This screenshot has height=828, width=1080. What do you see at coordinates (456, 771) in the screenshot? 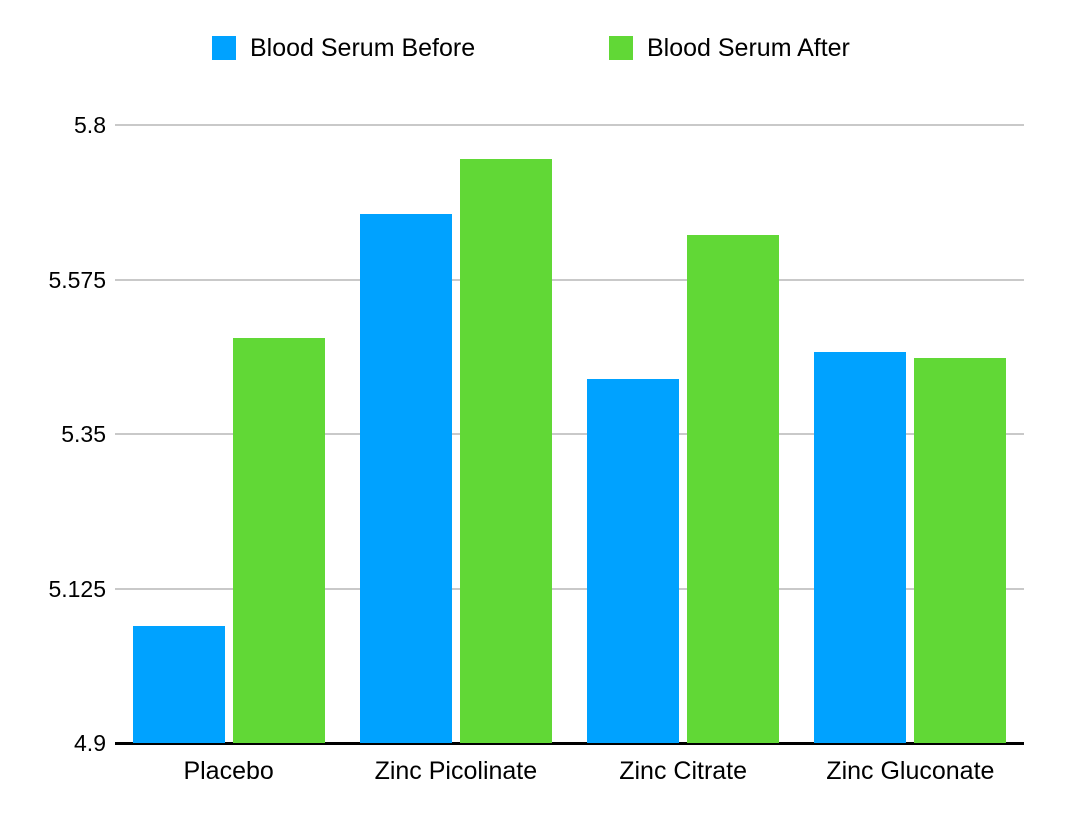
I see `x-axis-label-zinc-picolinate: Zinc Picolinate` at bounding box center [456, 771].